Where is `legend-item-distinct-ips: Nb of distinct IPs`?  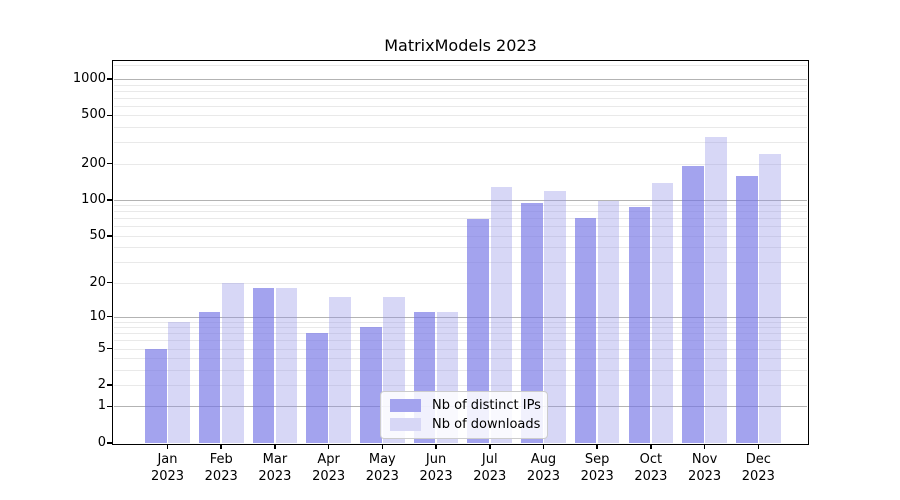
legend-item-distinct-ips: Nb of distinct IPs is located at coordinates (465, 405).